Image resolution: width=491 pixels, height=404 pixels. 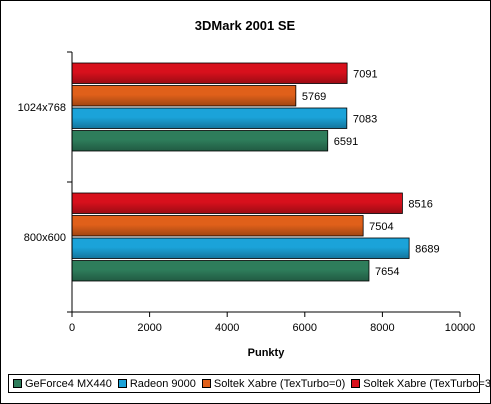 What do you see at coordinates (381, 227) in the screenshot?
I see `data-label-800x600-Soltek Xabre (TexTurbo=0): 7504` at bounding box center [381, 227].